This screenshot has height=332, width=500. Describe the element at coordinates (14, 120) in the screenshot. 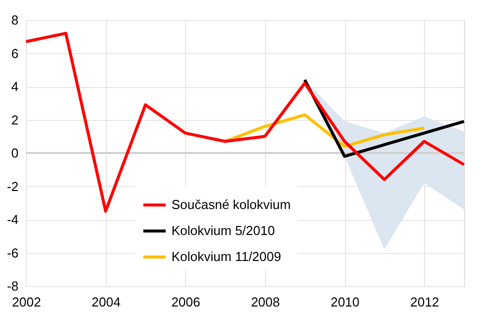

I see `y-tick-label: 2` at that location.